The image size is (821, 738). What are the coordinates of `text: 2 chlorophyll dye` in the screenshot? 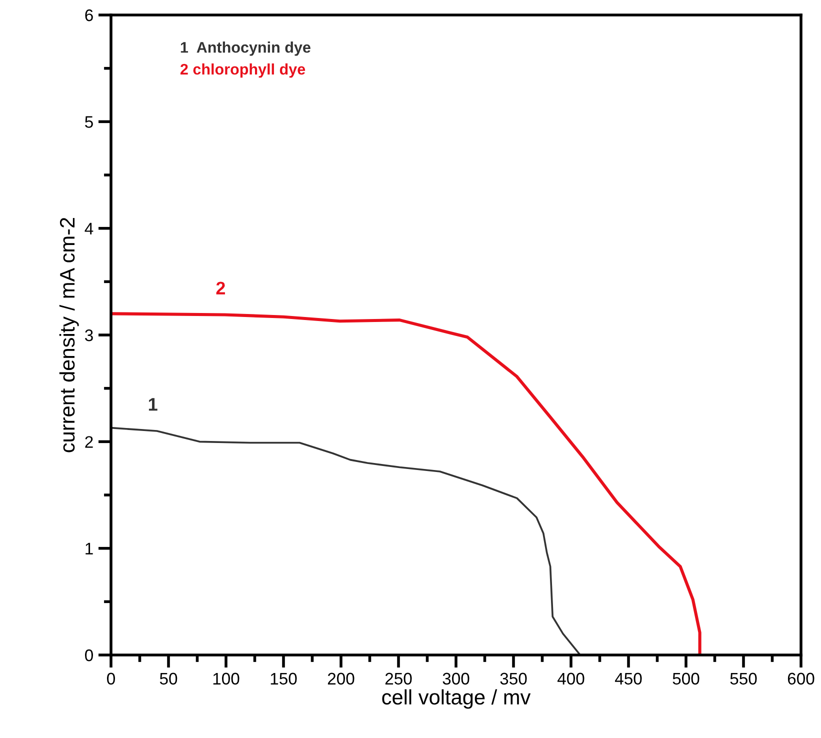 It's located at (243, 70).